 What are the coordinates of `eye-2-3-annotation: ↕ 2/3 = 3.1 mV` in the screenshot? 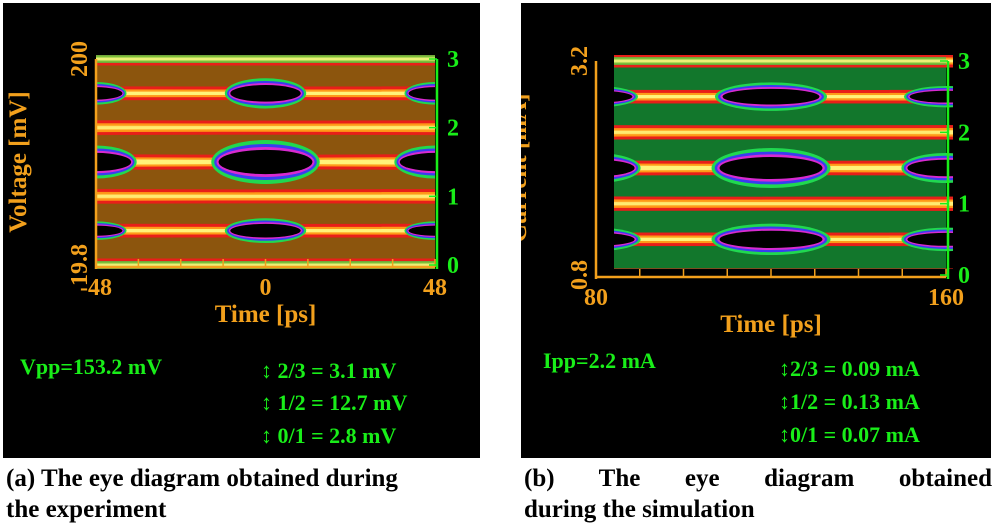 It's located at (329, 370).